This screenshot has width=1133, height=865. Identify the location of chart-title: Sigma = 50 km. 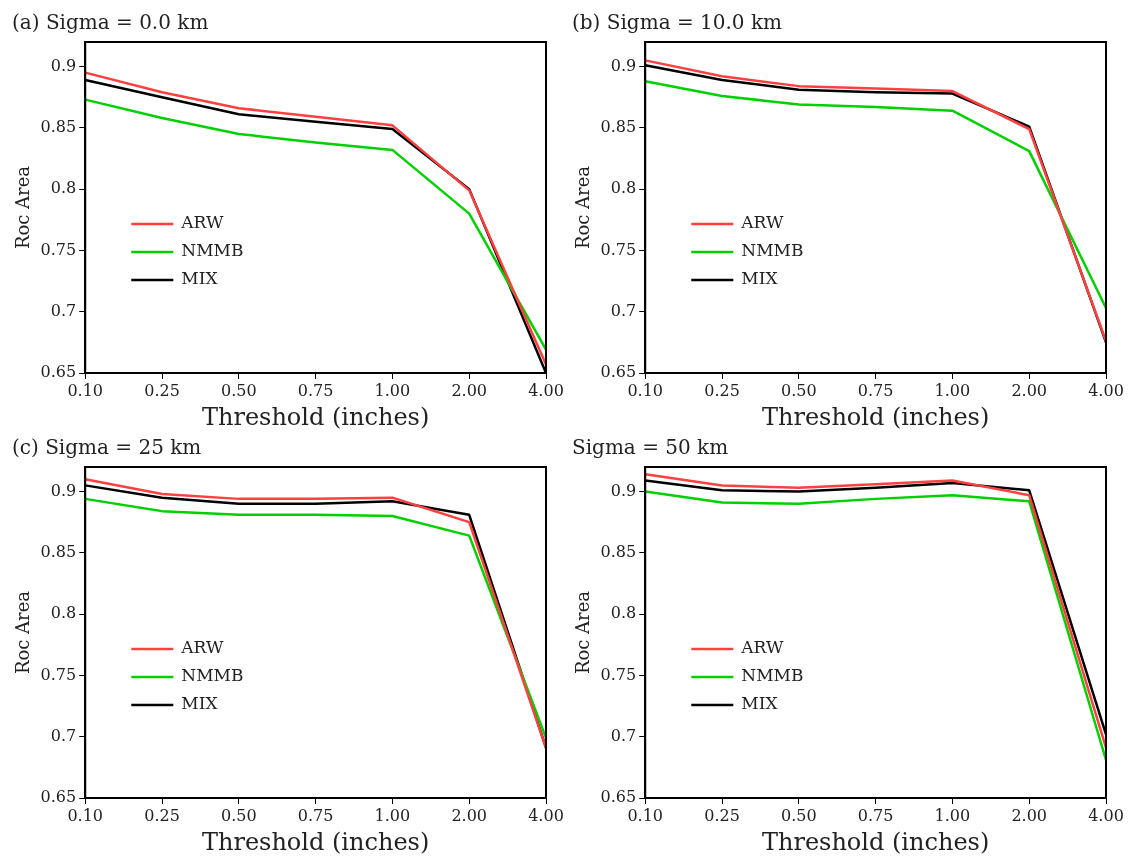
(650, 447).